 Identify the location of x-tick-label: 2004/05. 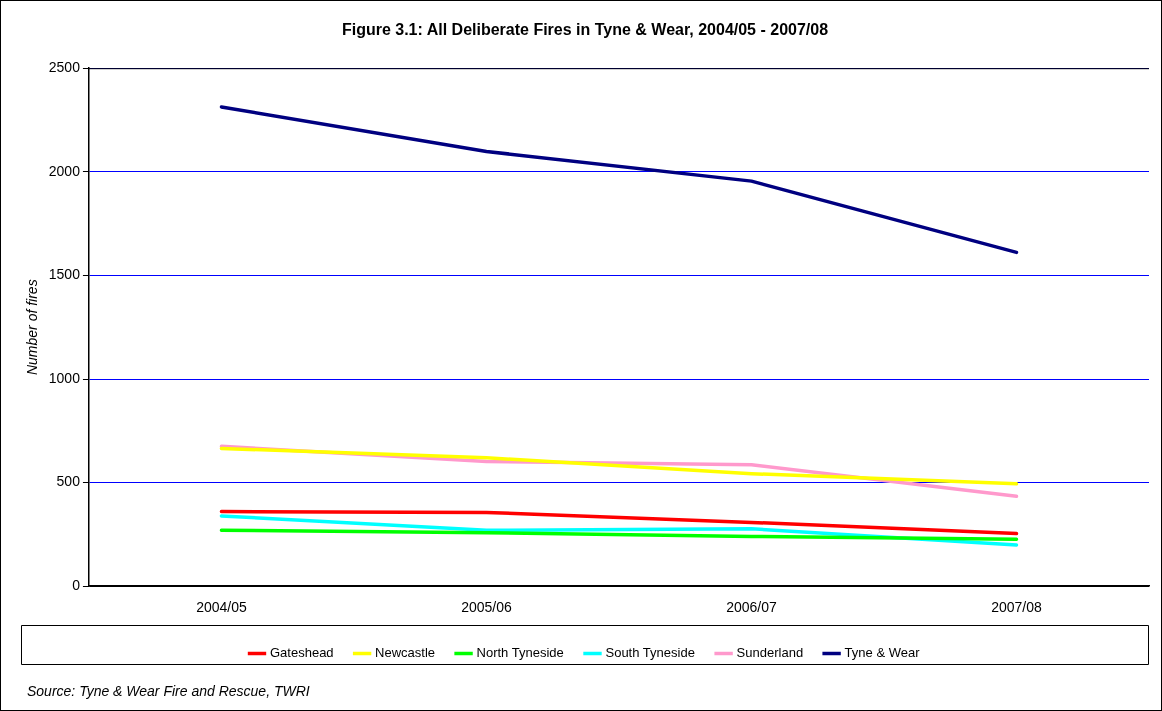
(221, 607).